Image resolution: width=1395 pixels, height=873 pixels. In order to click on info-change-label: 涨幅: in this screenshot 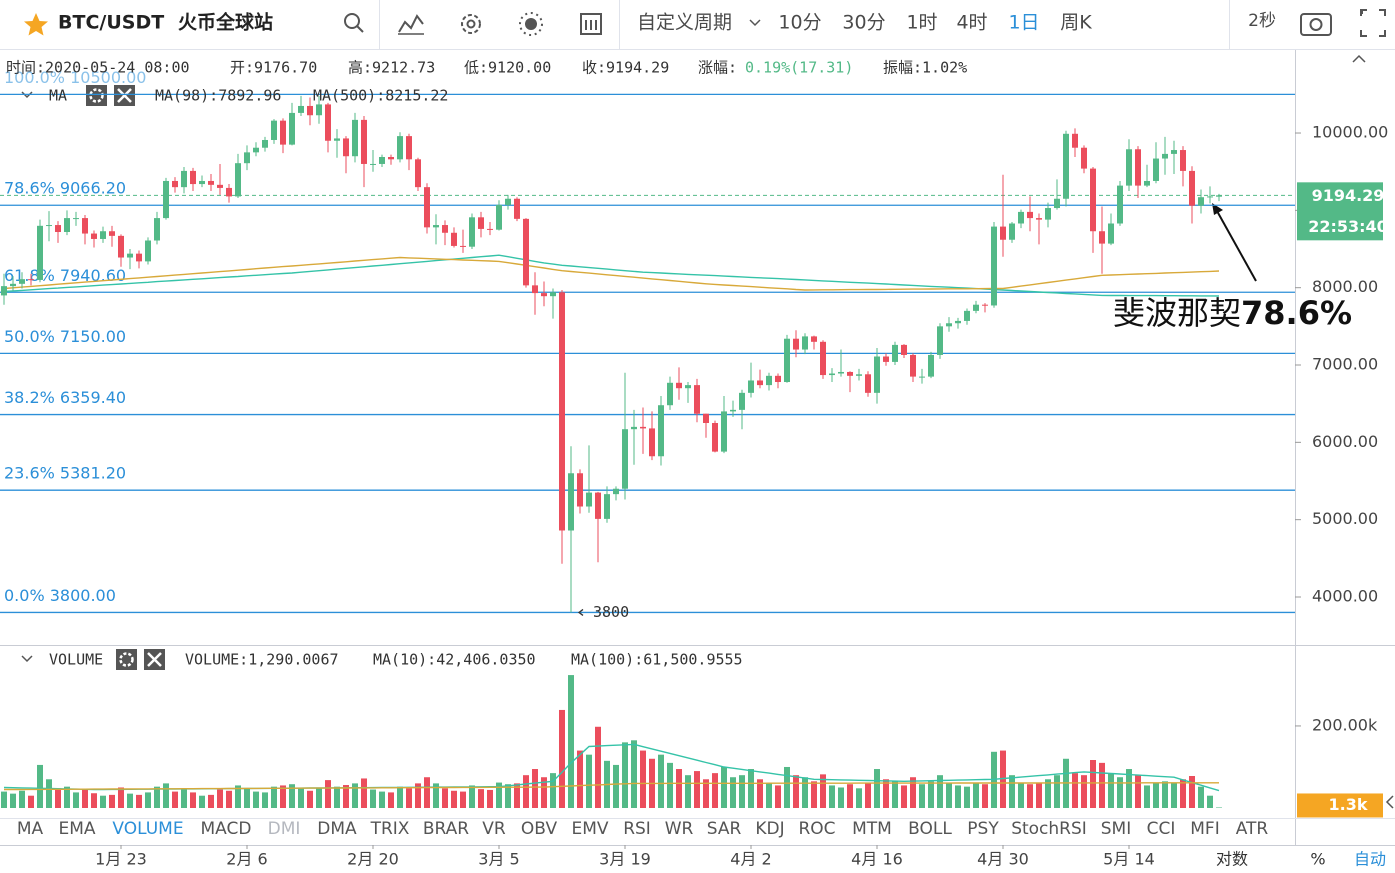, I will do `click(717, 68)`.